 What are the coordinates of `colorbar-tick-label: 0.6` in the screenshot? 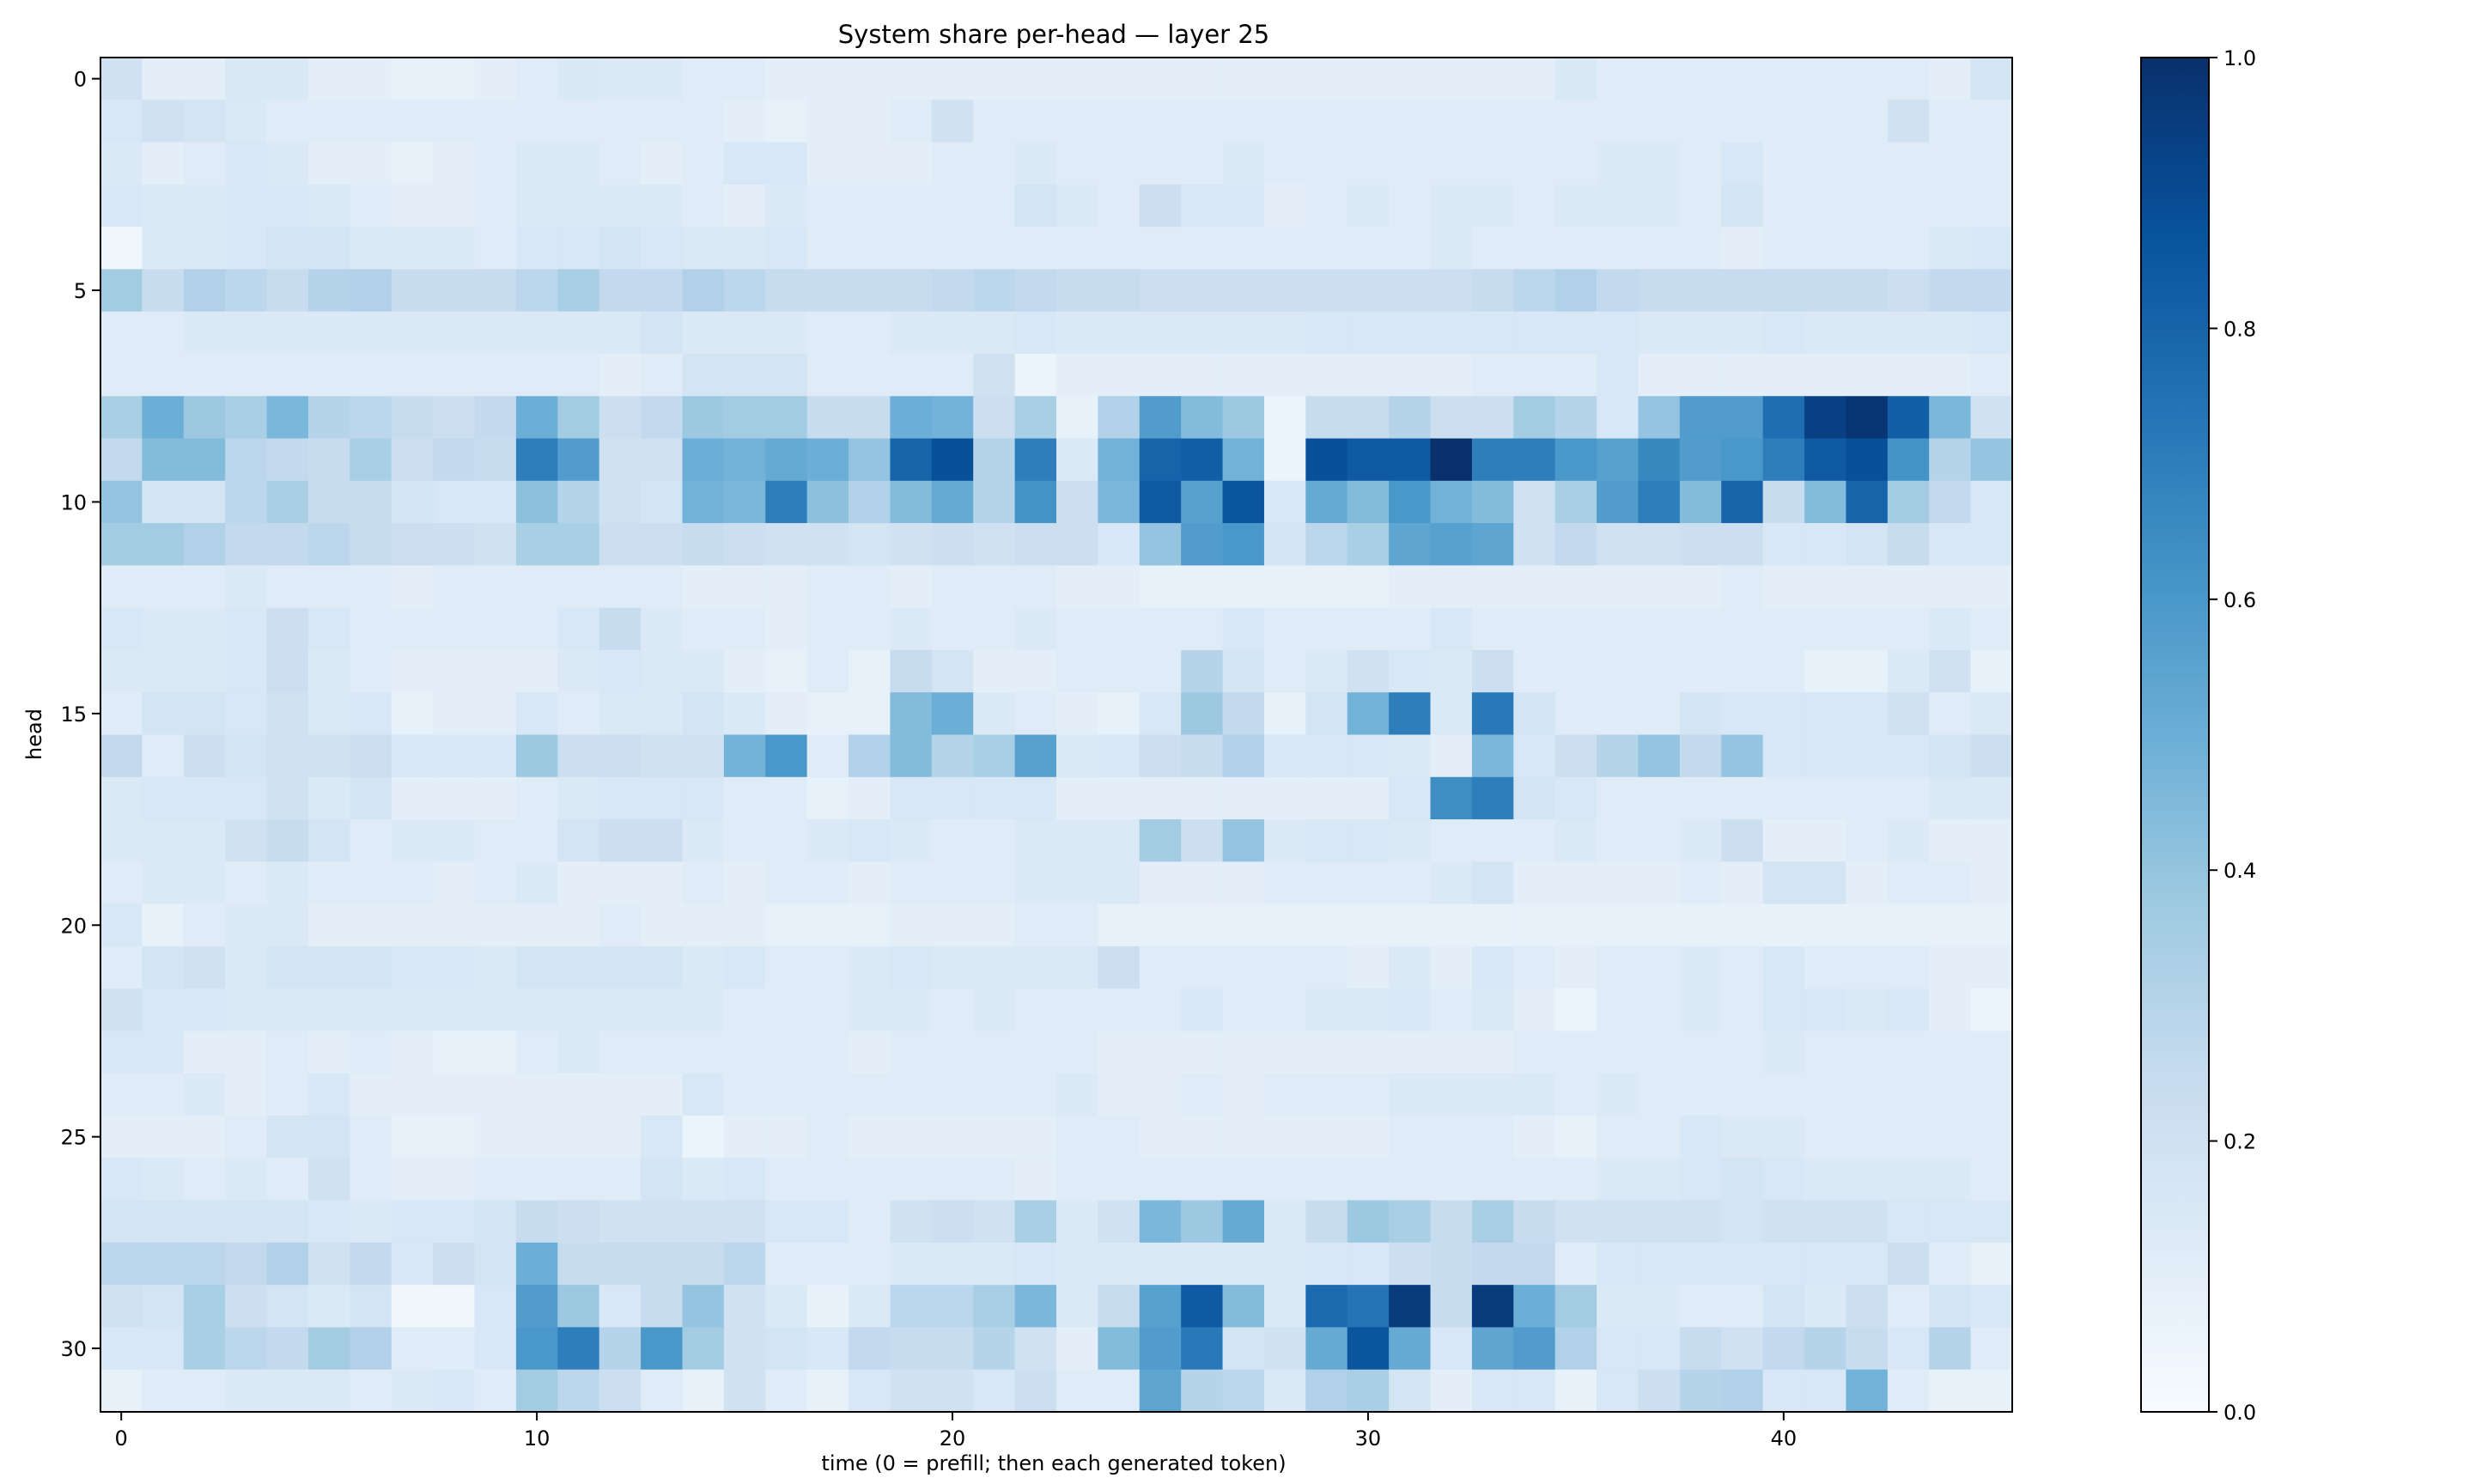 It's located at (2239, 600).